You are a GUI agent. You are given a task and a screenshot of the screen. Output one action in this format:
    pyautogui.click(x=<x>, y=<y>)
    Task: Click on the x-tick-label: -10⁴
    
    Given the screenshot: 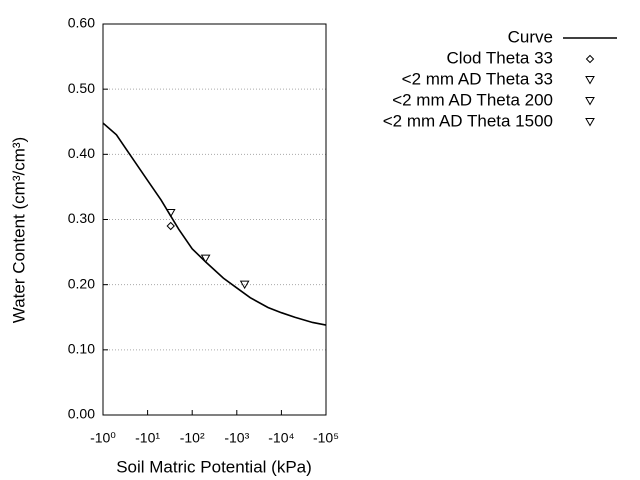 What is the action you would take?
    pyautogui.click(x=281, y=438)
    